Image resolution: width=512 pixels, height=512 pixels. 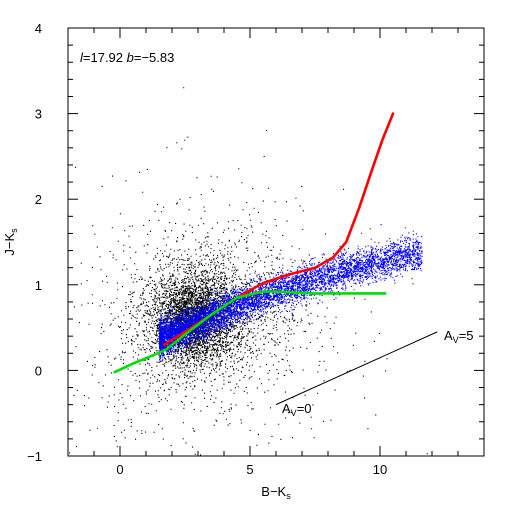 What do you see at coordinates (250, 332) in the screenshot?
I see `green-track-line` at bounding box center [250, 332].